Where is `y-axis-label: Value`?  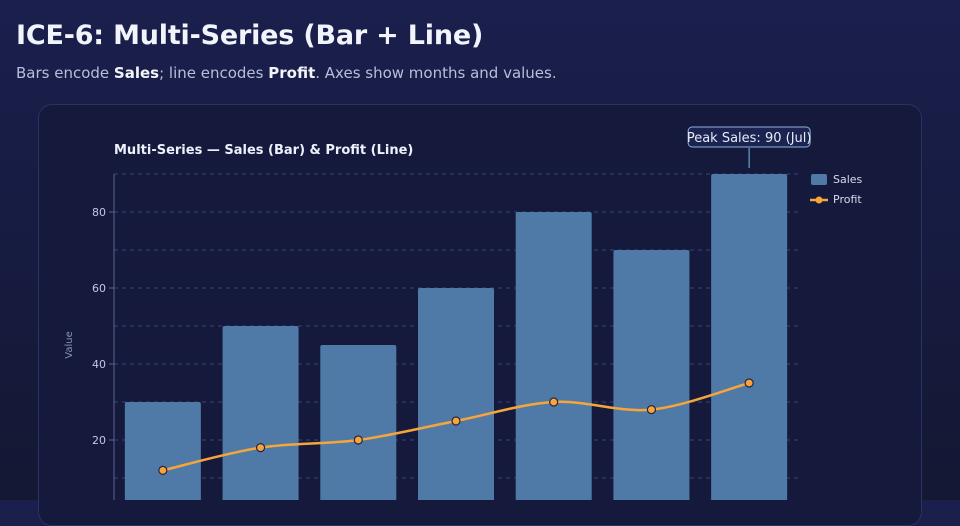
y-axis-label: Value is located at coordinates (69, 344).